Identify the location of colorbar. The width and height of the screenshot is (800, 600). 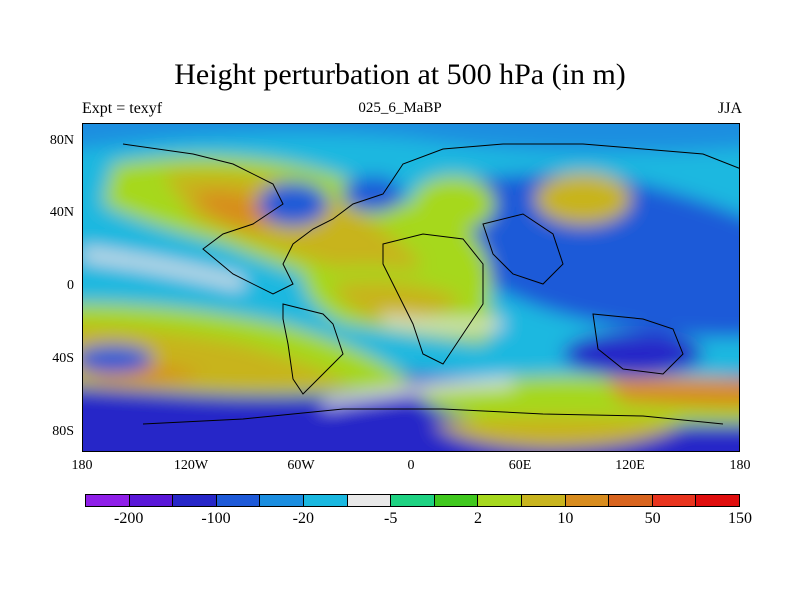
(412, 500).